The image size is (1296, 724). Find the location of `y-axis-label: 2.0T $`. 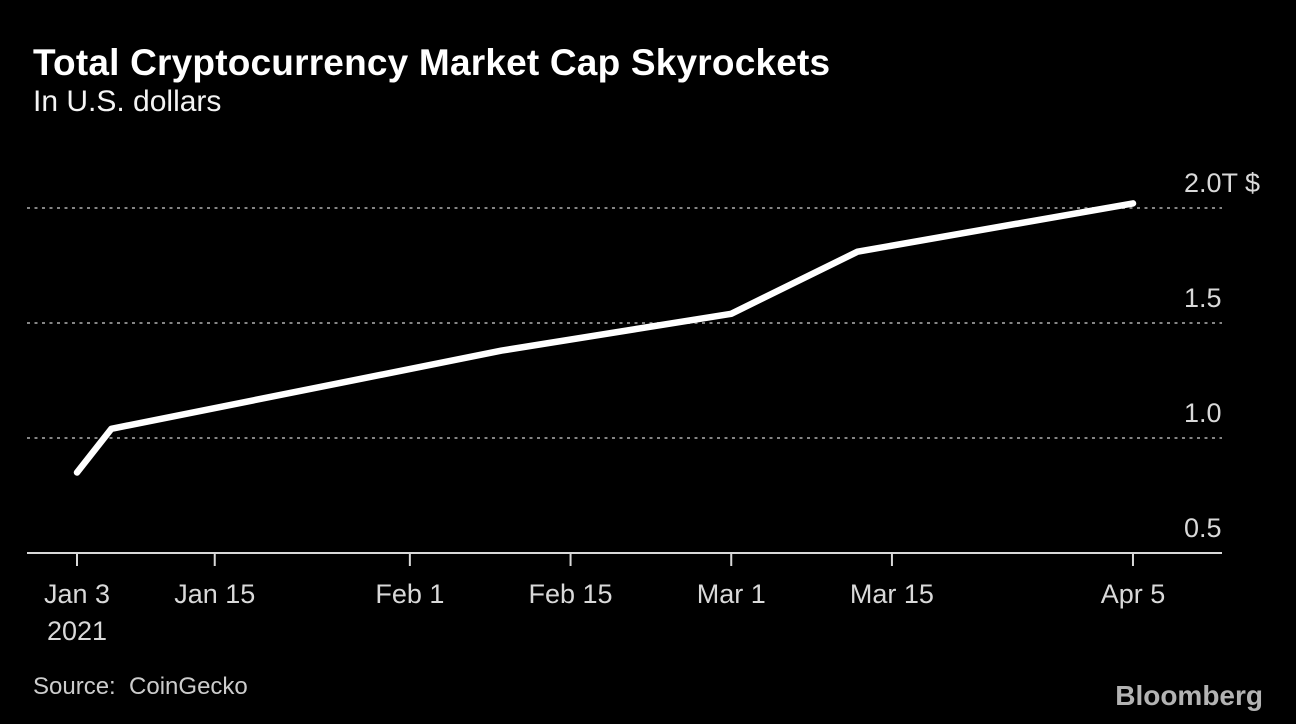

y-axis-label: 2.0T $ is located at coordinates (1222, 183).